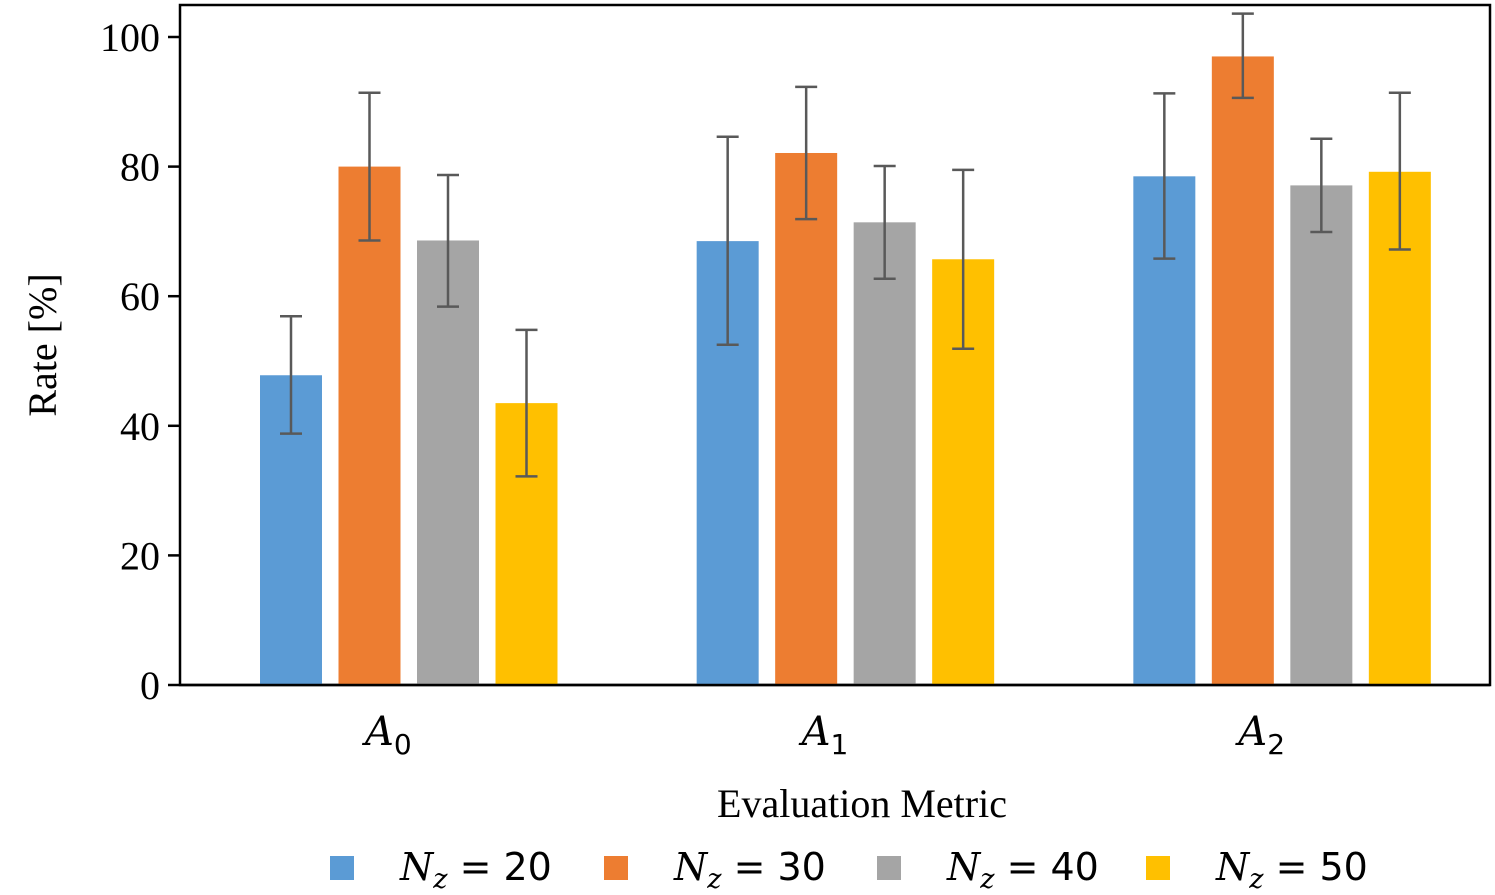  Describe the element at coordinates (1259, 735) in the screenshot. I see `x-tick-label: A2` at that location.